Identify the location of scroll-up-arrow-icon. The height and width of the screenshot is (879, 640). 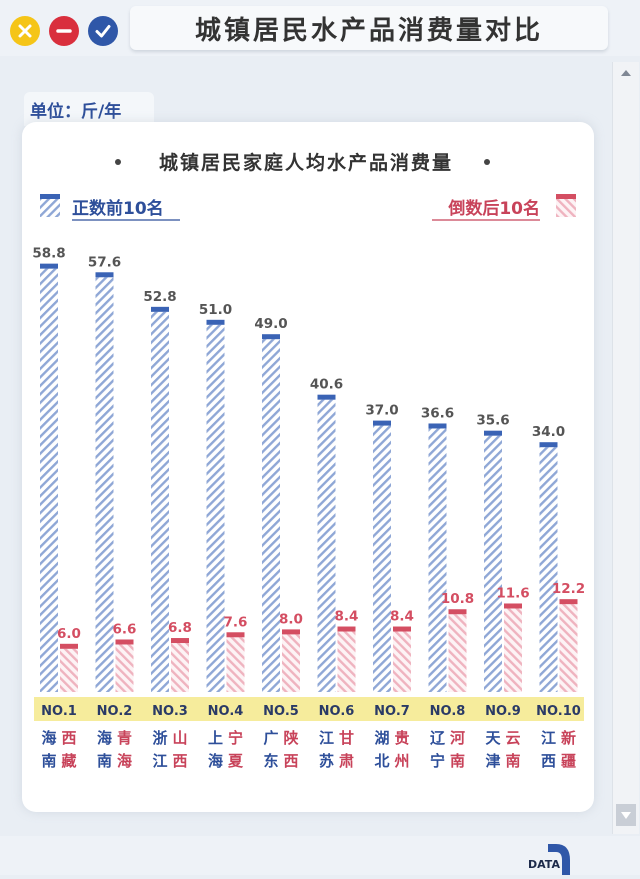
(626, 73).